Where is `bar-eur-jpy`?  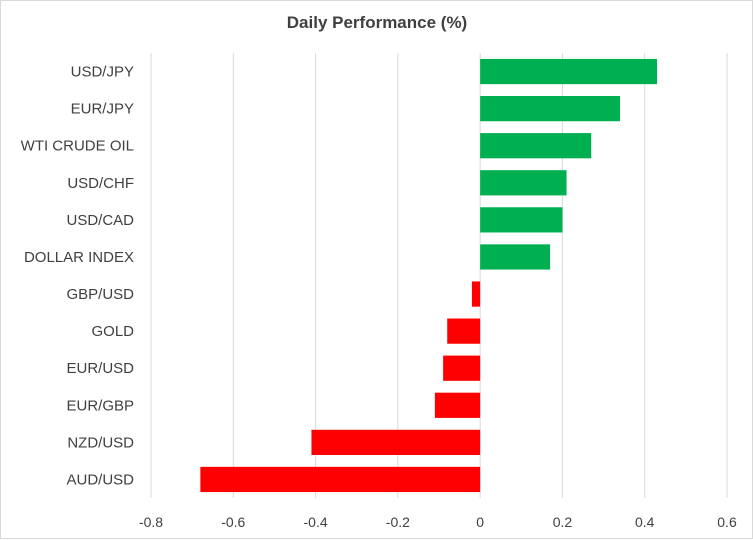 bar-eur-jpy is located at coordinates (550, 109).